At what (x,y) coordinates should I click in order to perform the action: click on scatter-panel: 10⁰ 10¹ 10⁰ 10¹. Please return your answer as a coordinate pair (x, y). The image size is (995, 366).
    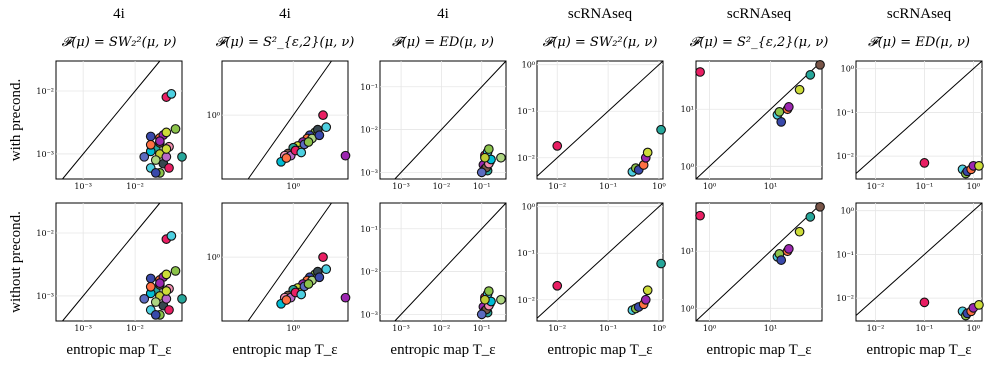
    Looking at the image, I should click on (753, 267).